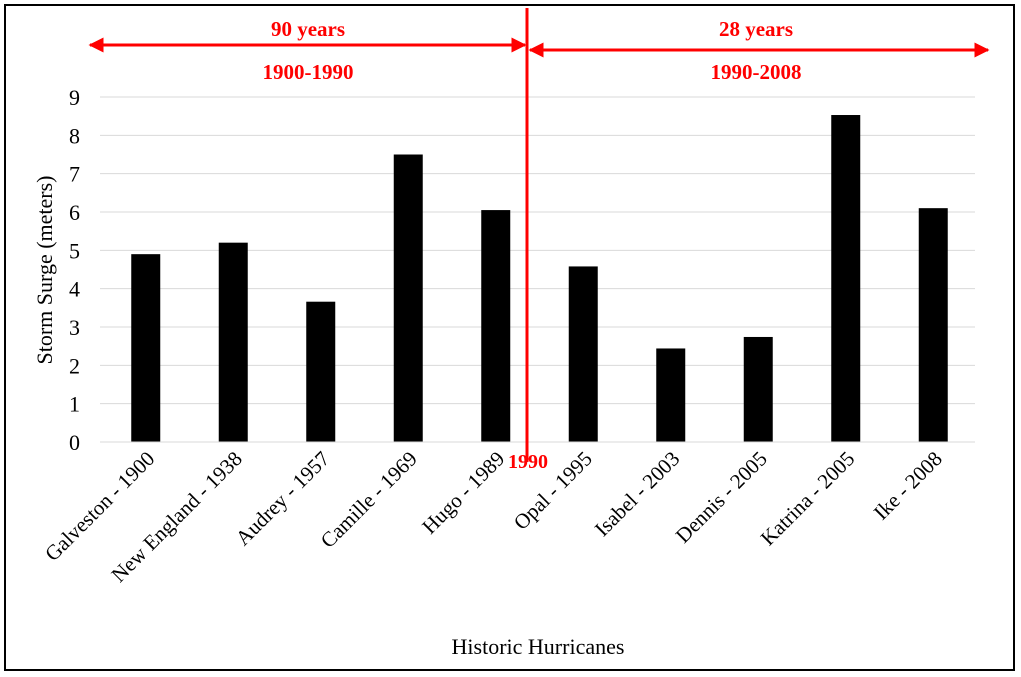 The image size is (1021, 677). Describe the element at coordinates (44, 269) in the screenshot. I see `y-axis-label: Storm Surge (meters)` at that location.